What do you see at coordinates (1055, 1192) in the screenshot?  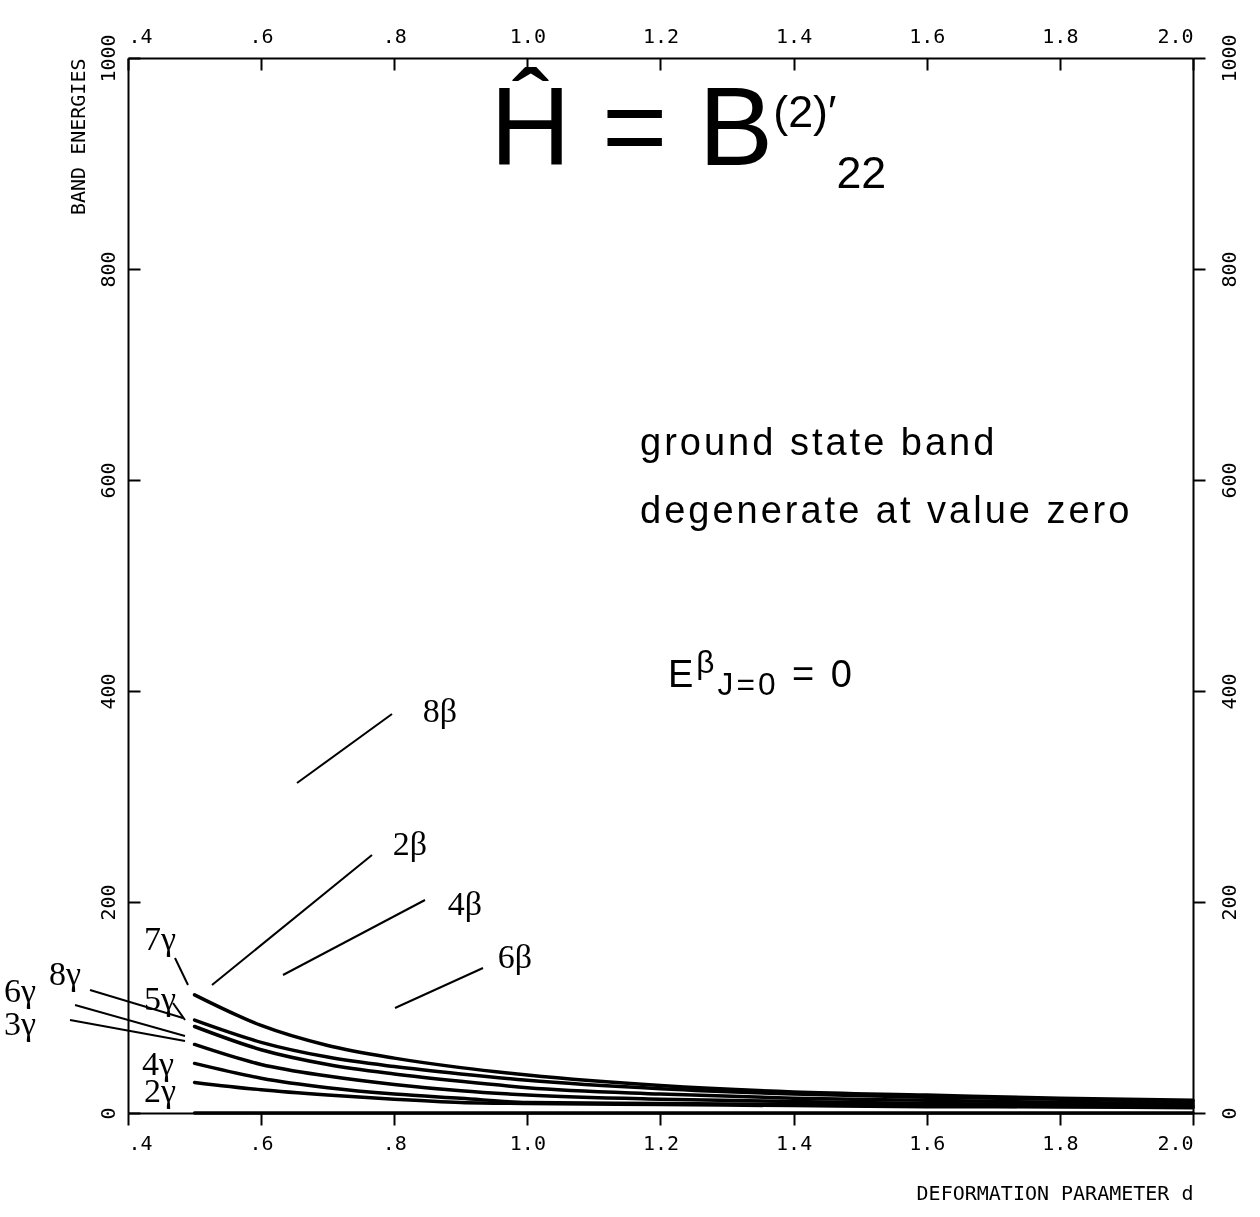 I see `x-axis-title: DEFORMATION PARAMETER d` at bounding box center [1055, 1192].